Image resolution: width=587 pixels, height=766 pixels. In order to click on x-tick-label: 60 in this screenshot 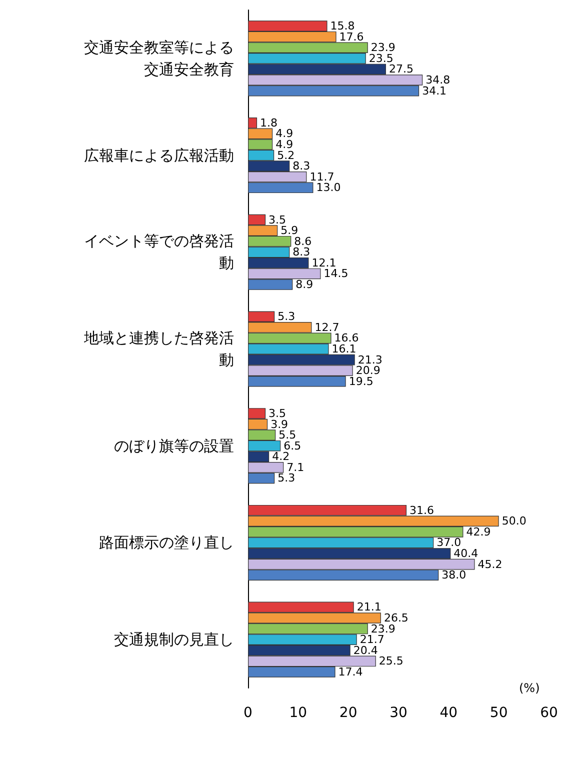, I will do `click(549, 713)`.